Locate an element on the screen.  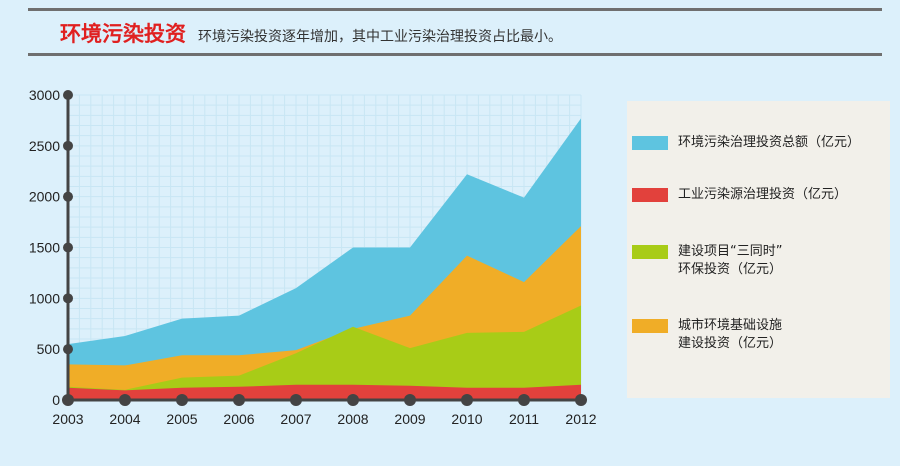
top-rule is located at coordinates (455, 9).